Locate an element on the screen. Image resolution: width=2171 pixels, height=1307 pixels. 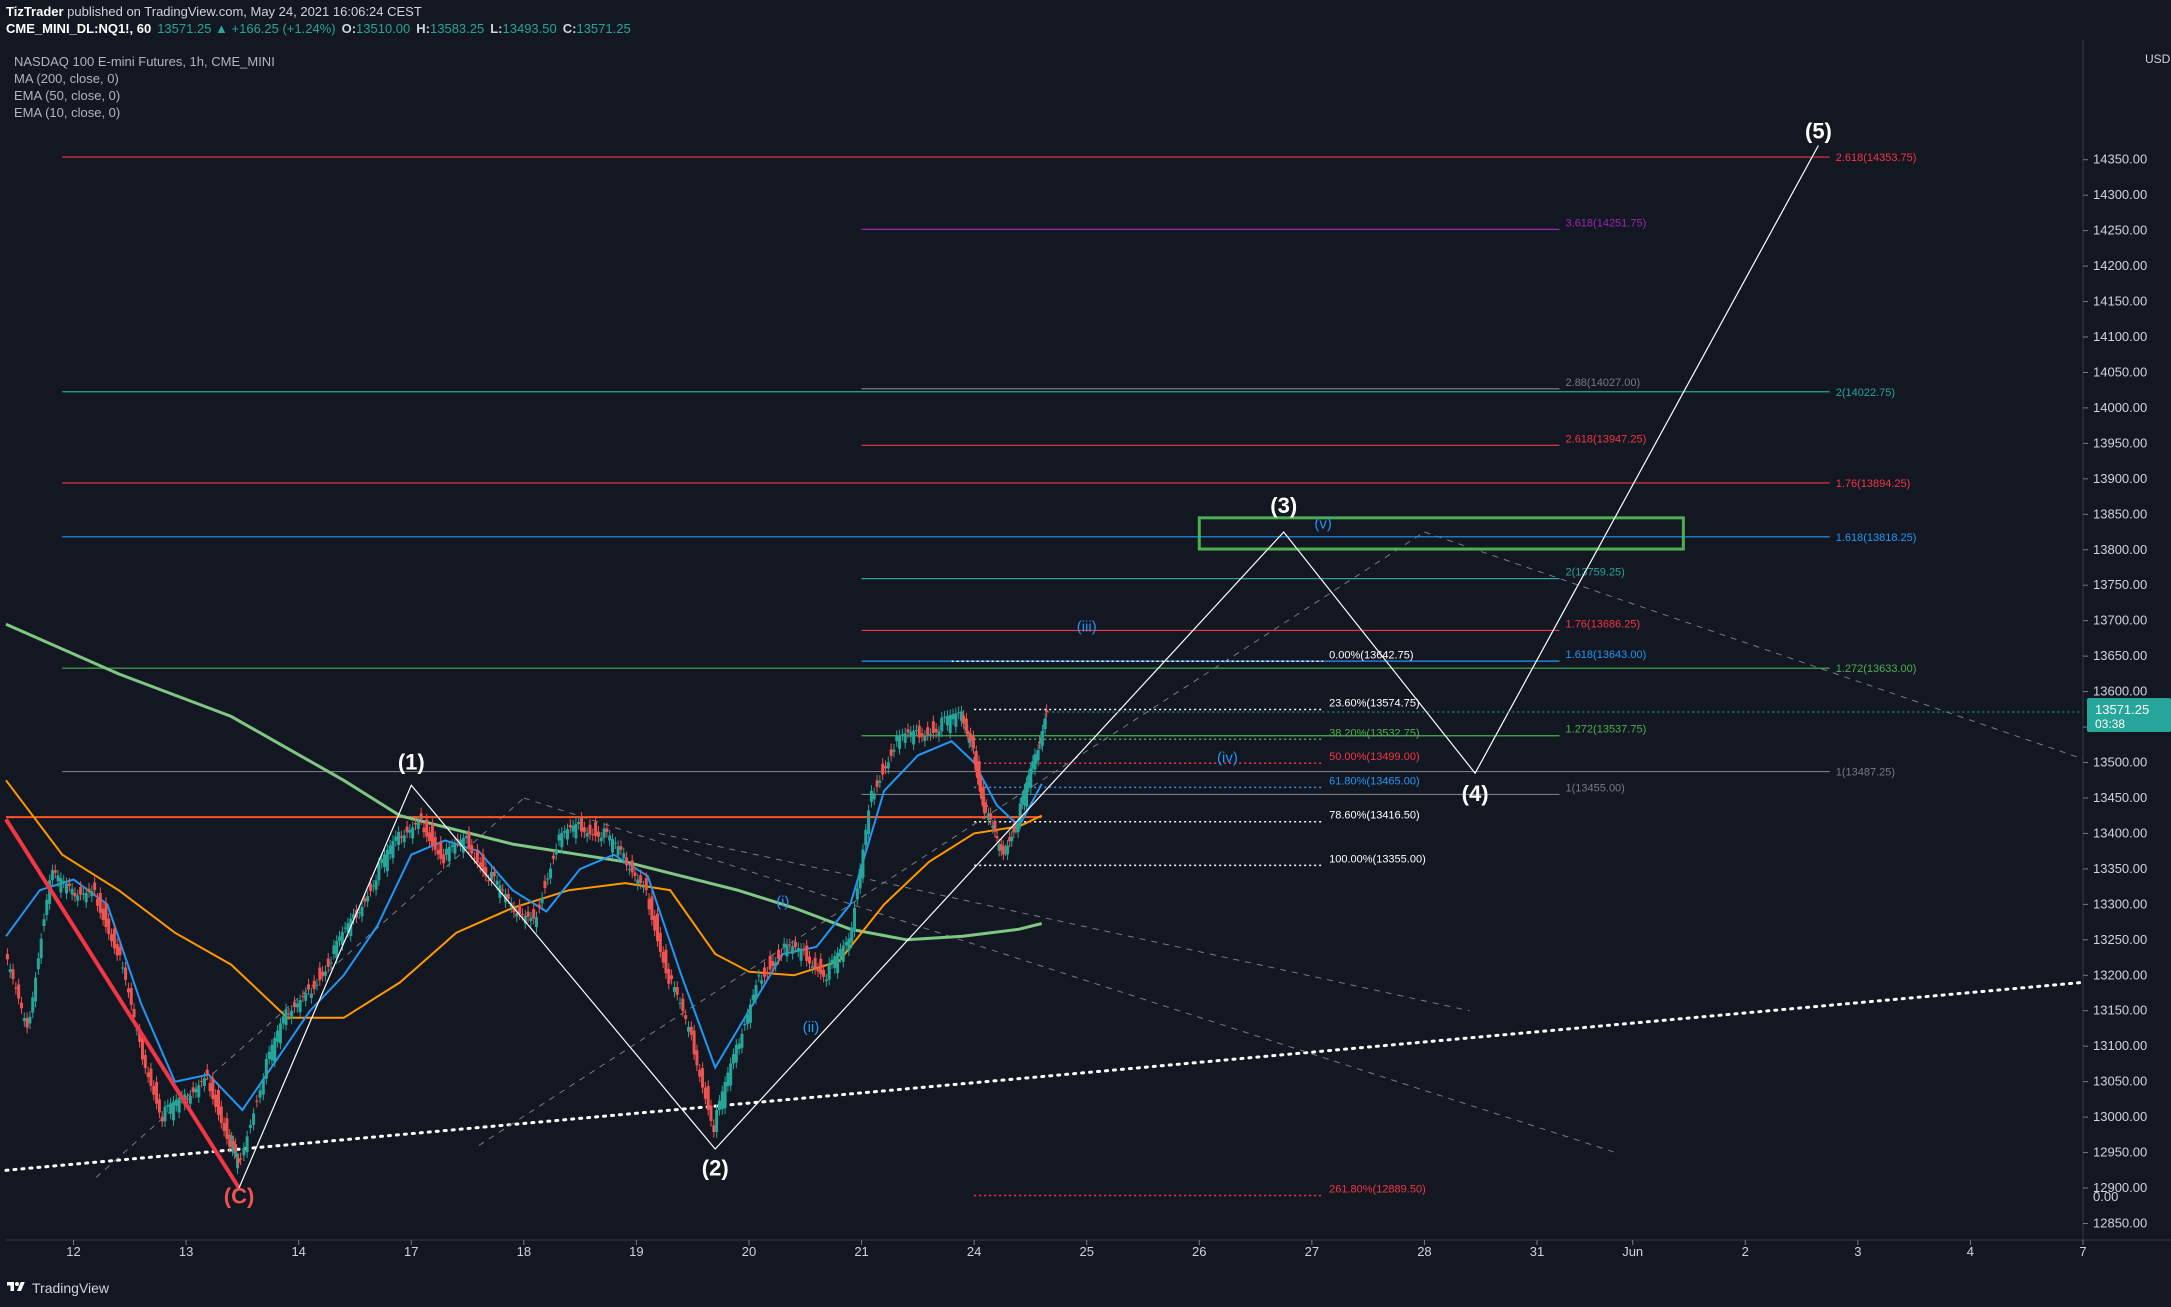
y-tick-label: 13500.00 is located at coordinates (2120, 762).